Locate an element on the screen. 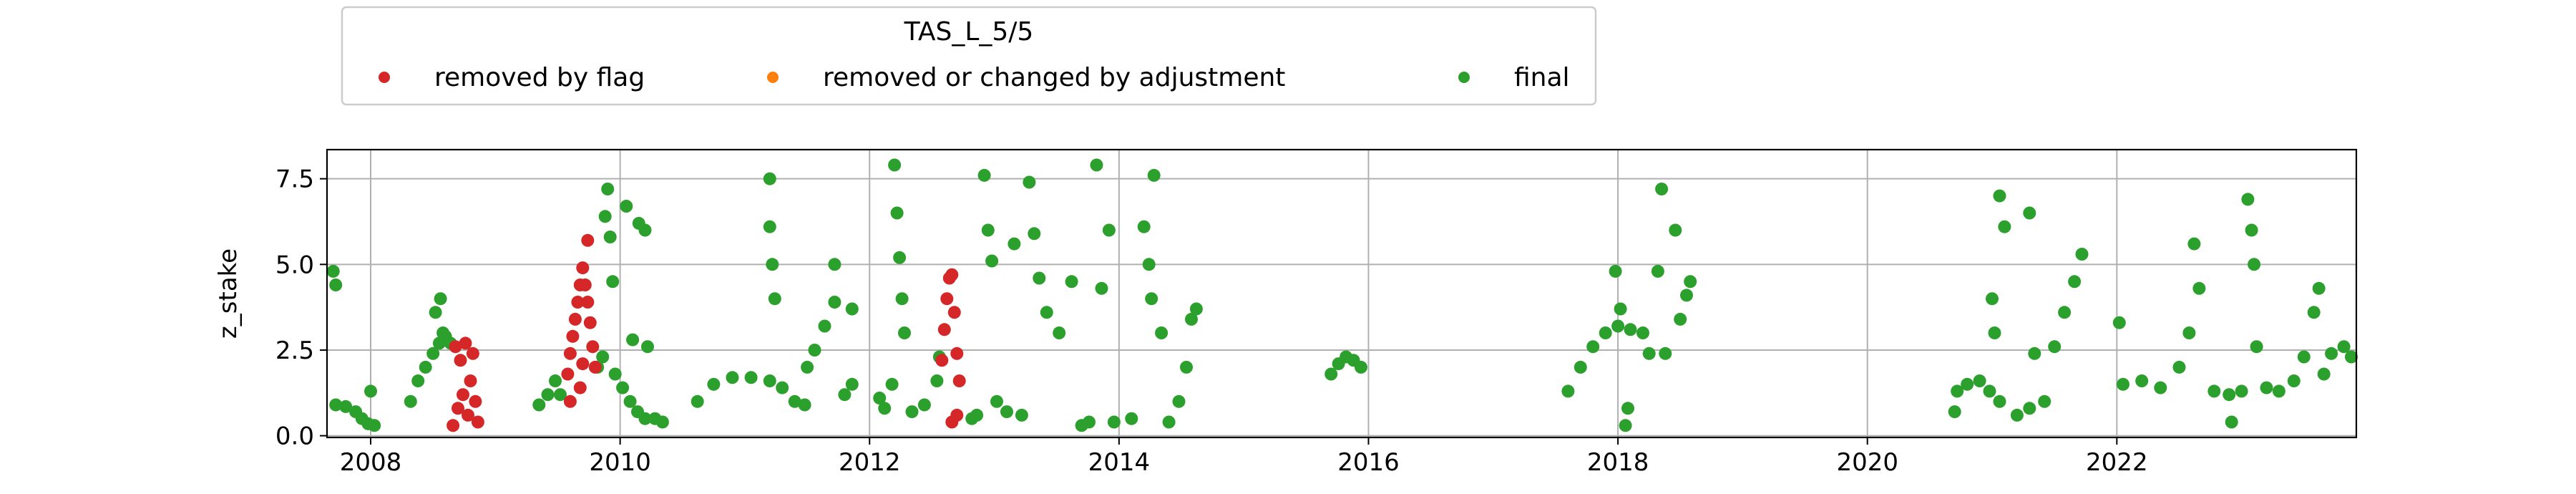 The height and width of the screenshot is (494, 2576). x-tick-label: 2008 is located at coordinates (371, 462).